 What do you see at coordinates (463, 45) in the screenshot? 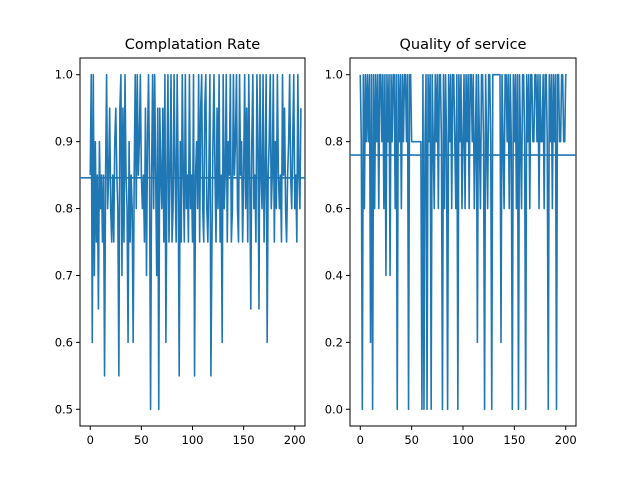
I see `chart-title: Quality of service` at bounding box center [463, 45].